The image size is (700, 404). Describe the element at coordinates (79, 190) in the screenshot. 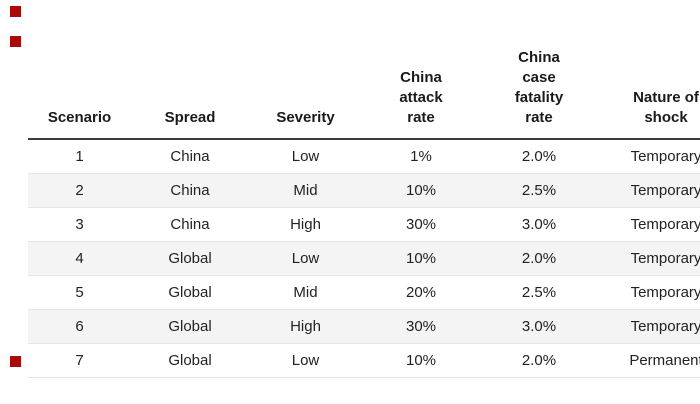

I see `cell-scenario: 2` at that location.